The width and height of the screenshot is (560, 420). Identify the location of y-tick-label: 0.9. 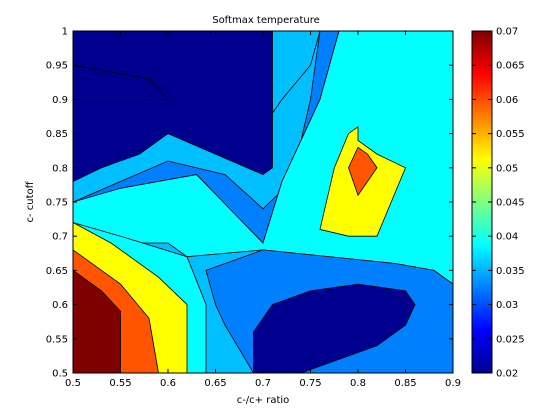
(60, 100).